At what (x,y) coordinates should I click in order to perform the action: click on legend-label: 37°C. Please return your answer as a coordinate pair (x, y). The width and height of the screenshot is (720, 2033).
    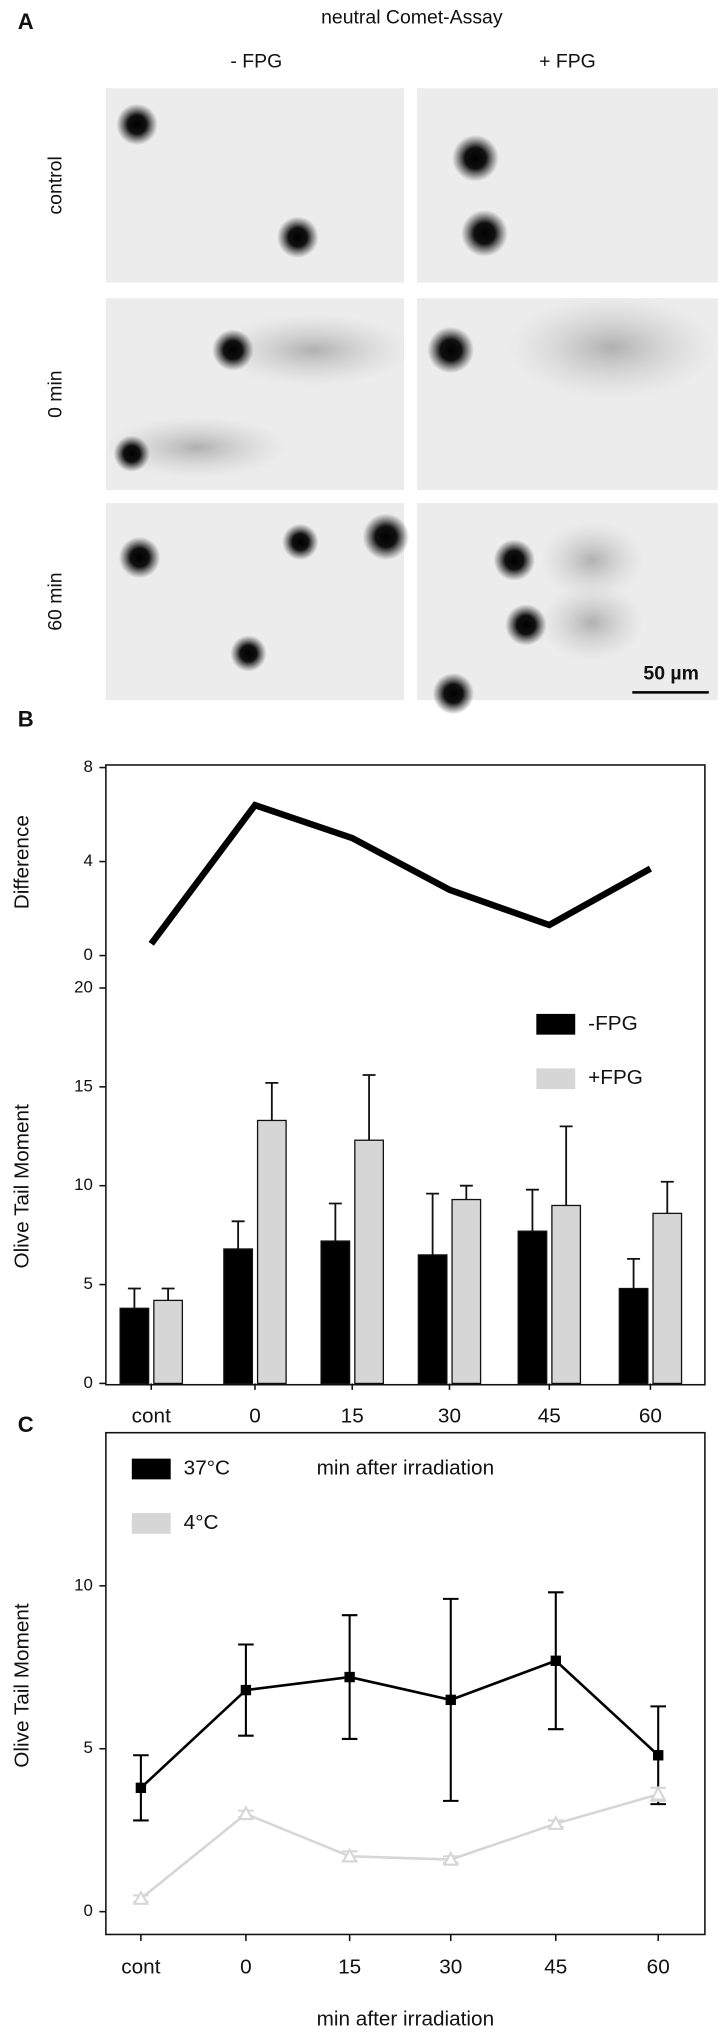
    Looking at the image, I should click on (207, 1467).